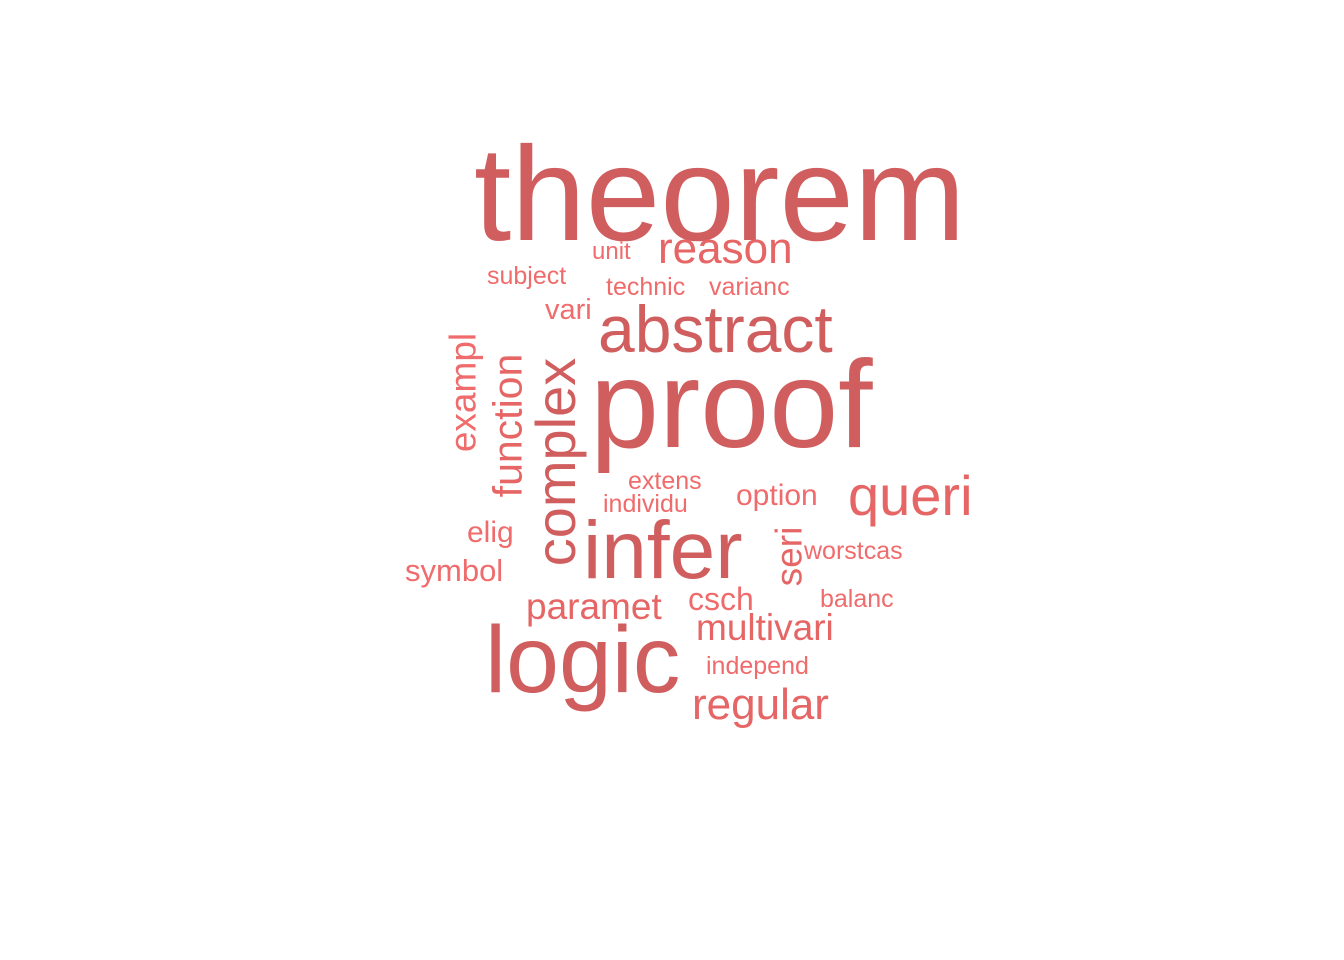 Image resolution: width=1344 pixels, height=960 pixels. What do you see at coordinates (663, 550) in the screenshot?
I see `word-infer: infer` at bounding box center [663, 550].